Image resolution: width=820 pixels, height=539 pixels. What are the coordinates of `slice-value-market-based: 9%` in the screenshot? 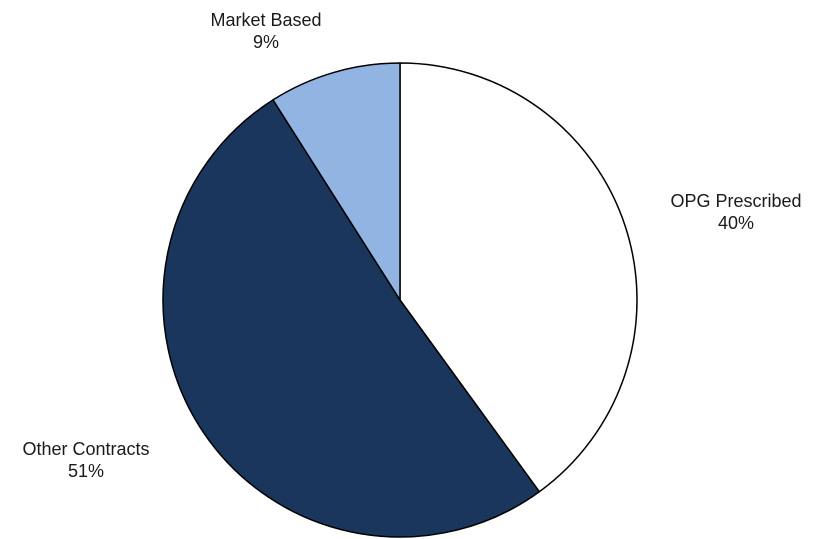 It's located at (265, 42).